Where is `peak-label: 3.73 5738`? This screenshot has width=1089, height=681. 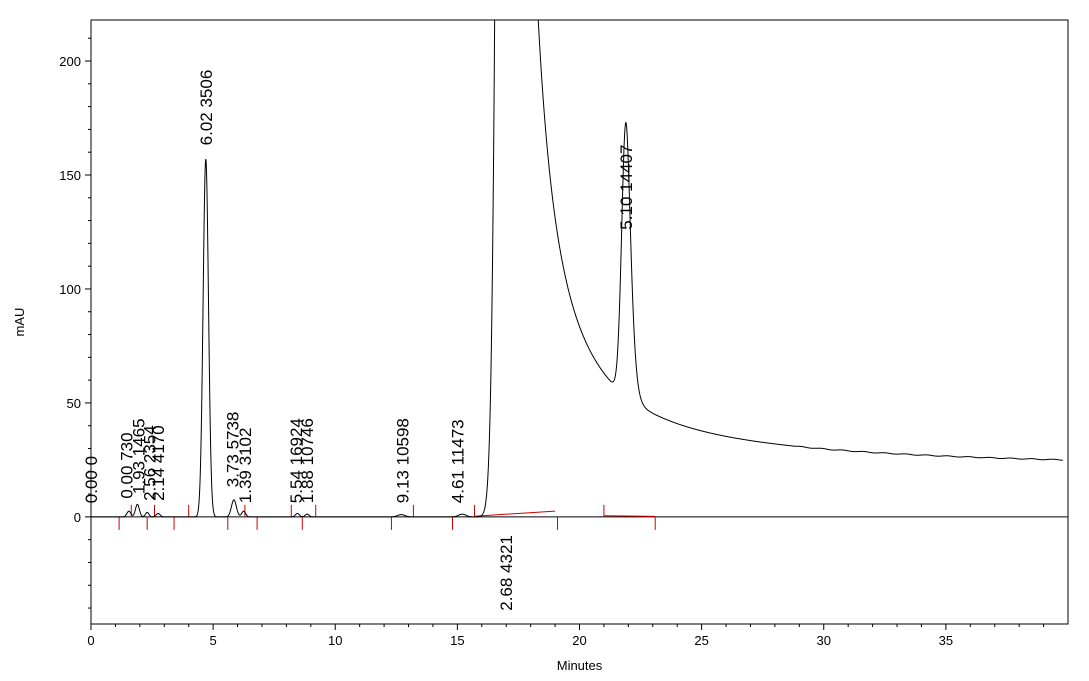
peak-label: 3.73 5738 is located at coordinates (233, 450).